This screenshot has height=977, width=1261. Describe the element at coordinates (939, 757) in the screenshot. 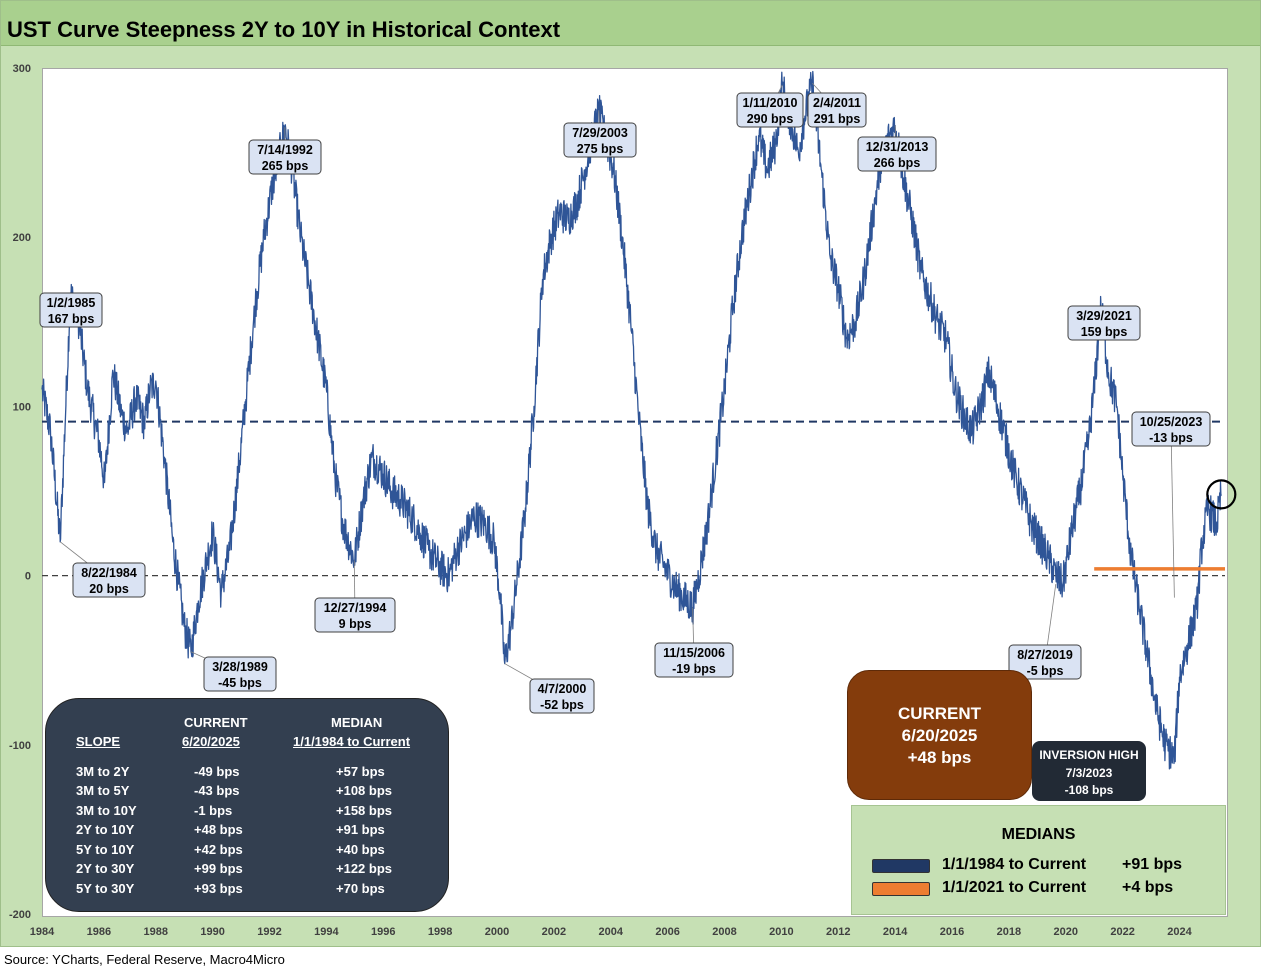

I see `current-value: +48 bps` at that location.